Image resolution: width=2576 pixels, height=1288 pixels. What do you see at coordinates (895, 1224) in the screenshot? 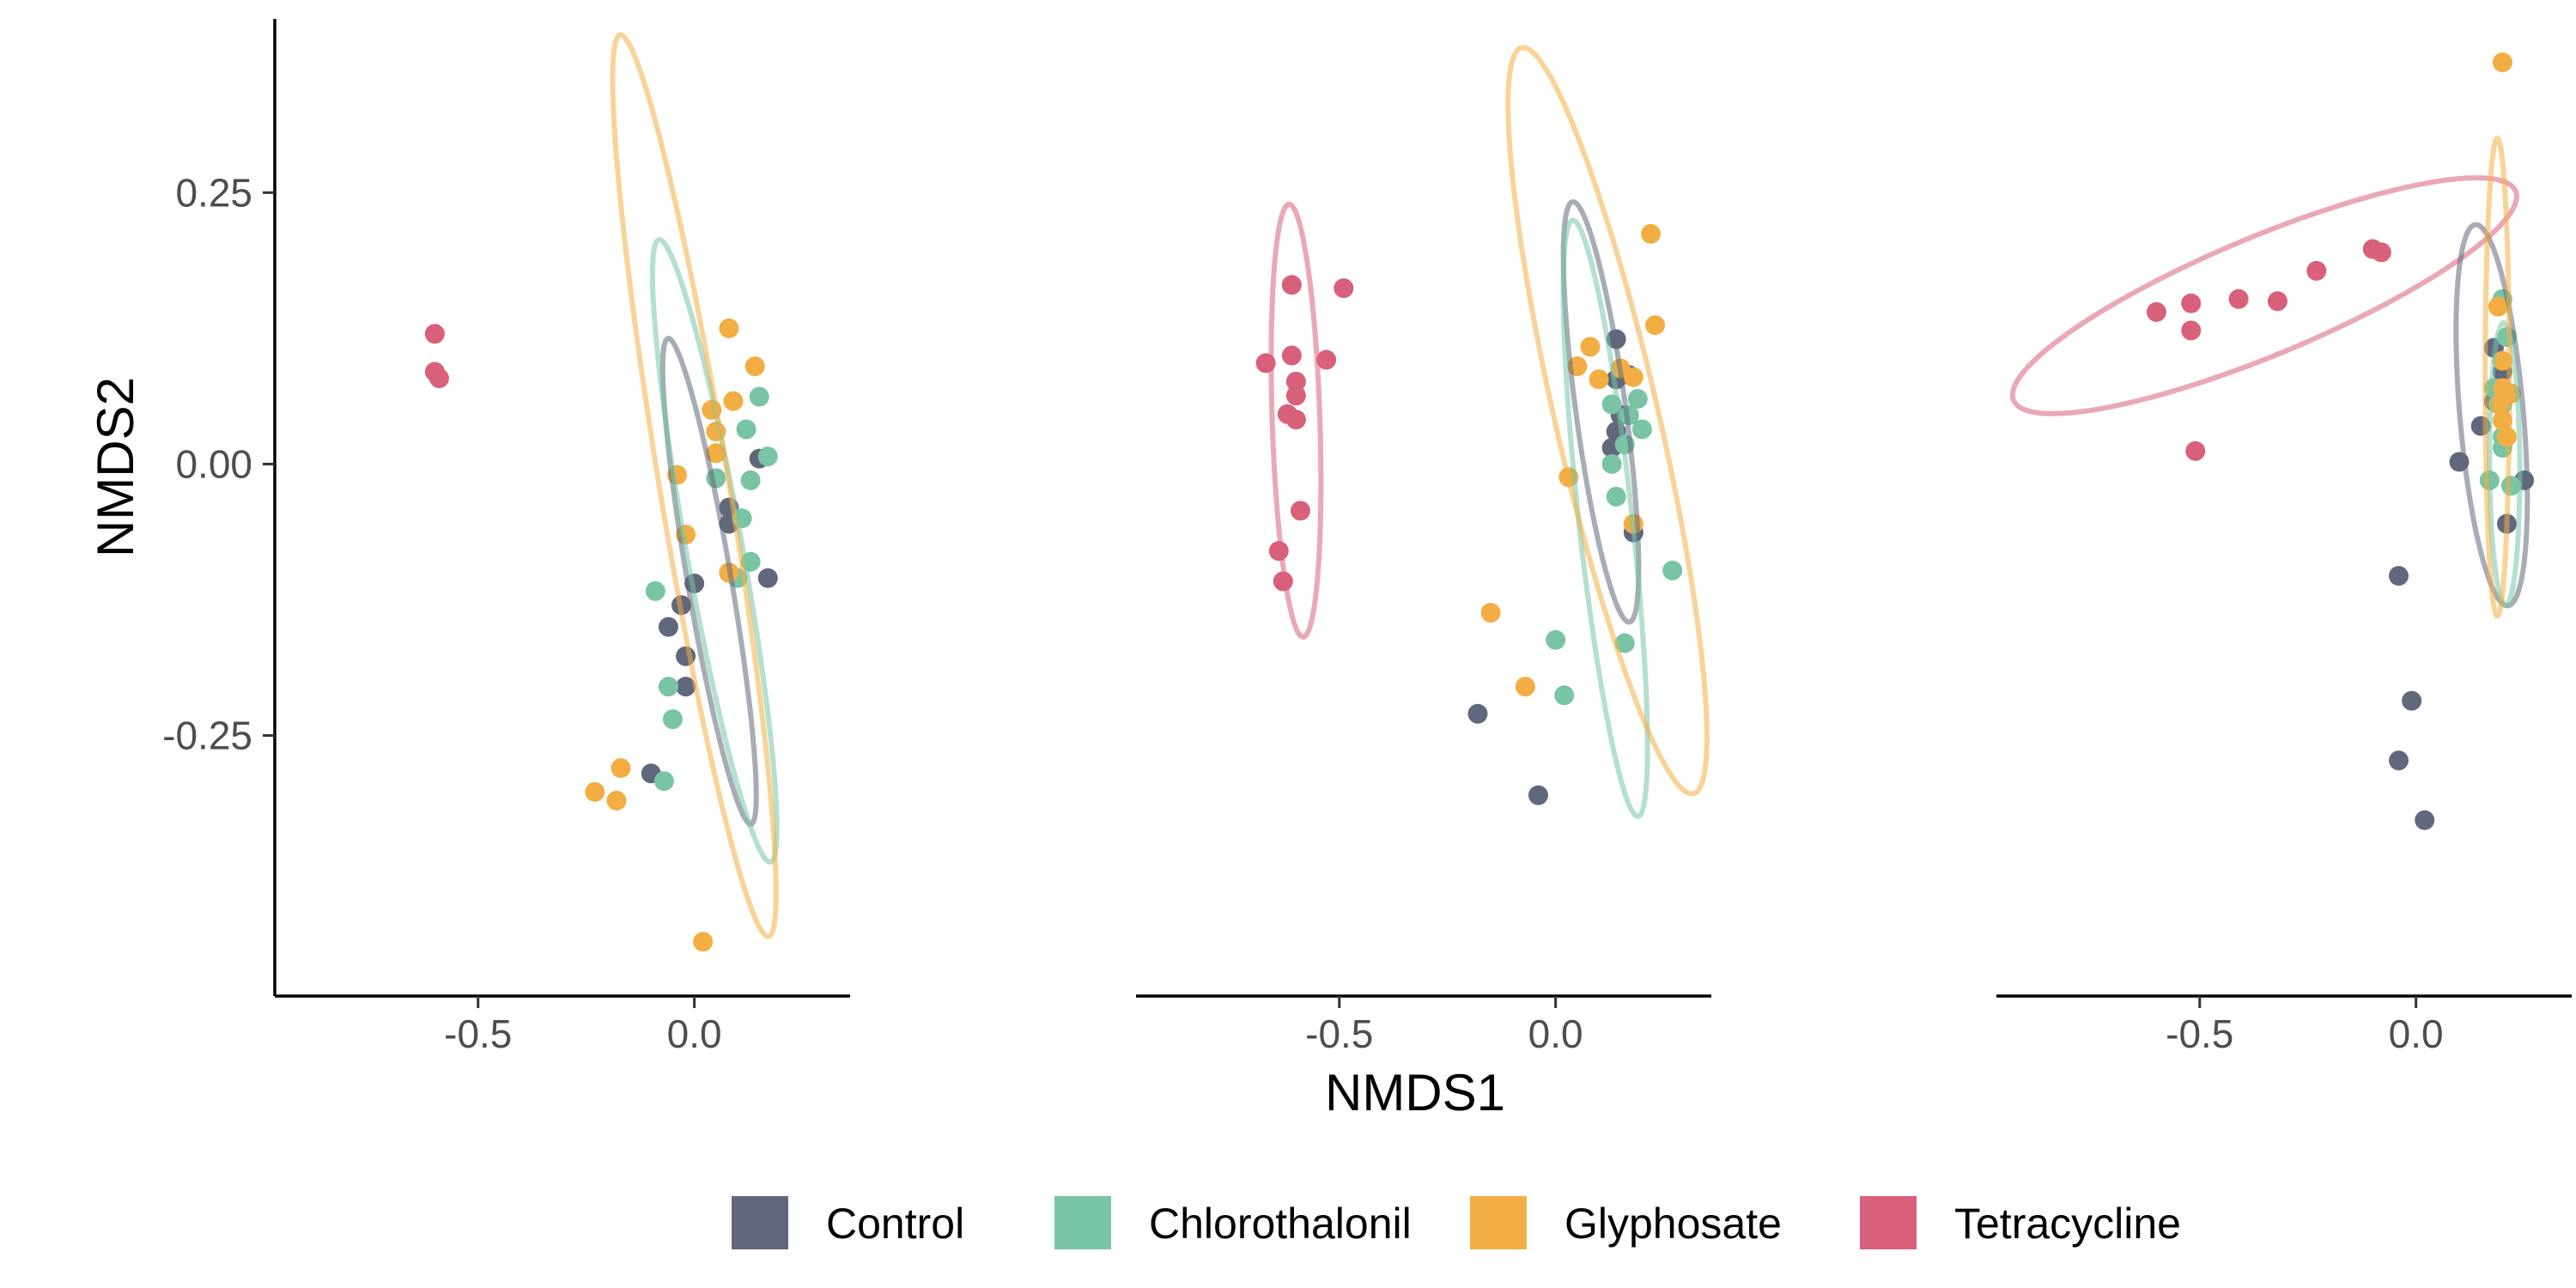
I see `legend-label: Control` at bounding box center [895, 1224].